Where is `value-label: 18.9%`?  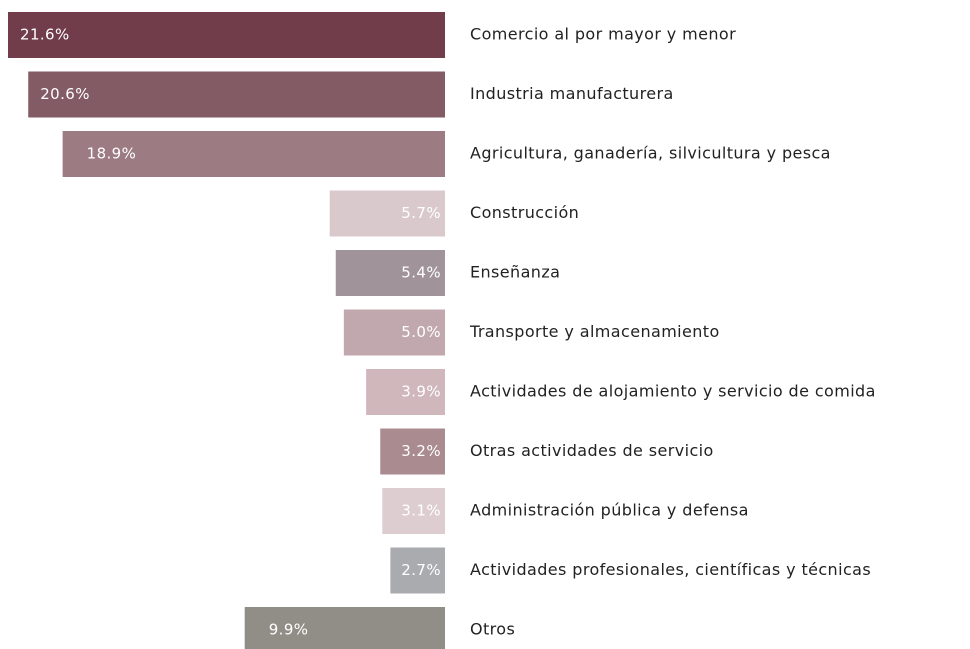 value-label: 18.9% is located at coordinates (112, 154).